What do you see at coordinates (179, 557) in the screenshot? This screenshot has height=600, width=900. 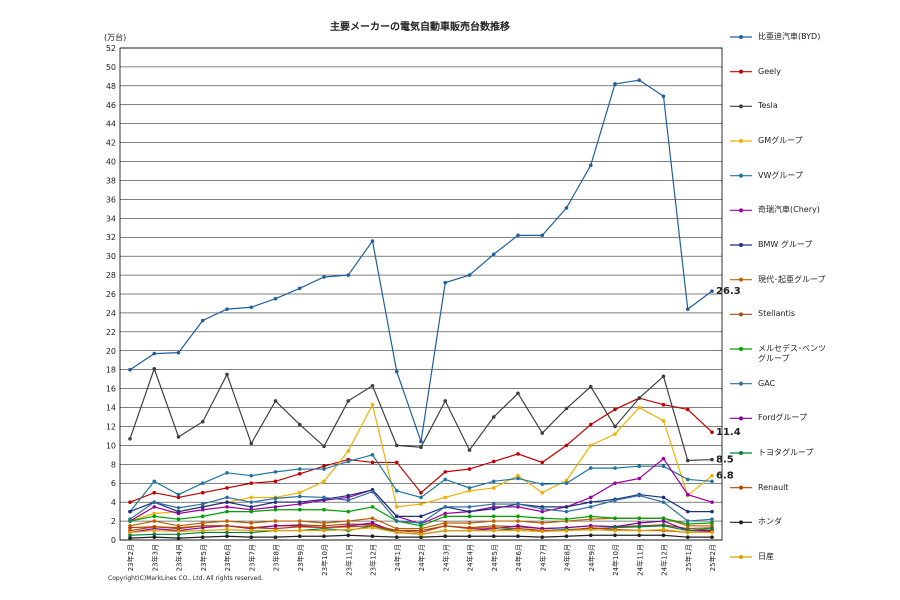 I see `x-tick-label: 23年4月` at bounding box center [179, 557].